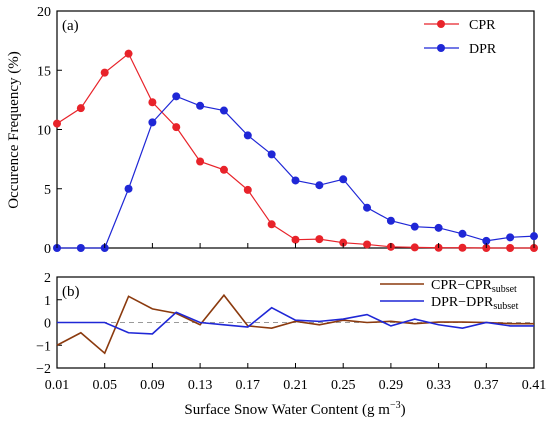  What do you see at coordinates (200, 385) in the screenshot?
I see `x-tick-label: 0.13` at bounding box center [200, 385].